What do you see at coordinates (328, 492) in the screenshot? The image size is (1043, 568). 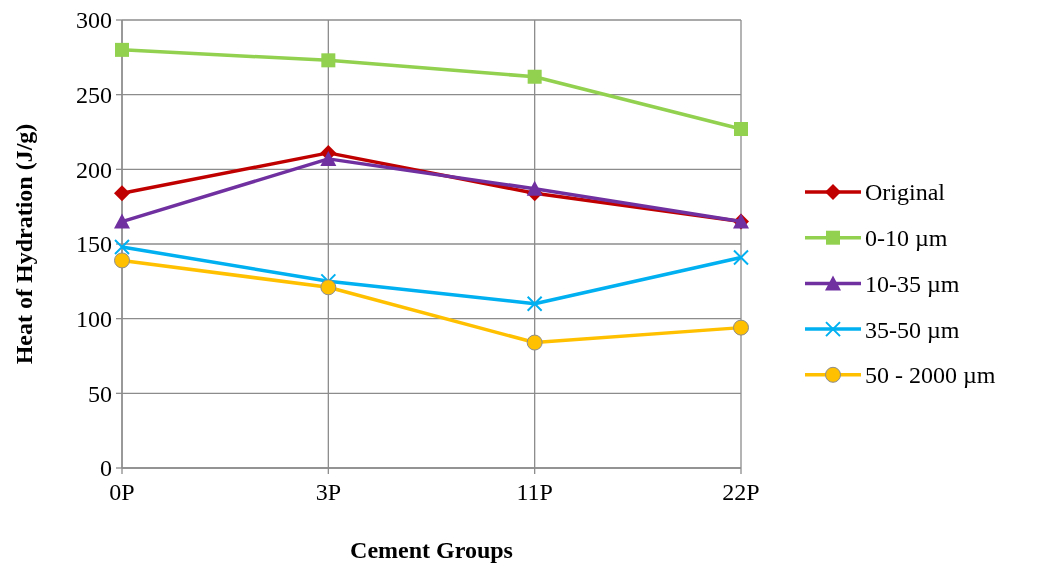 I see `x-tick-label: 3P` at bounding box center [328, 492].